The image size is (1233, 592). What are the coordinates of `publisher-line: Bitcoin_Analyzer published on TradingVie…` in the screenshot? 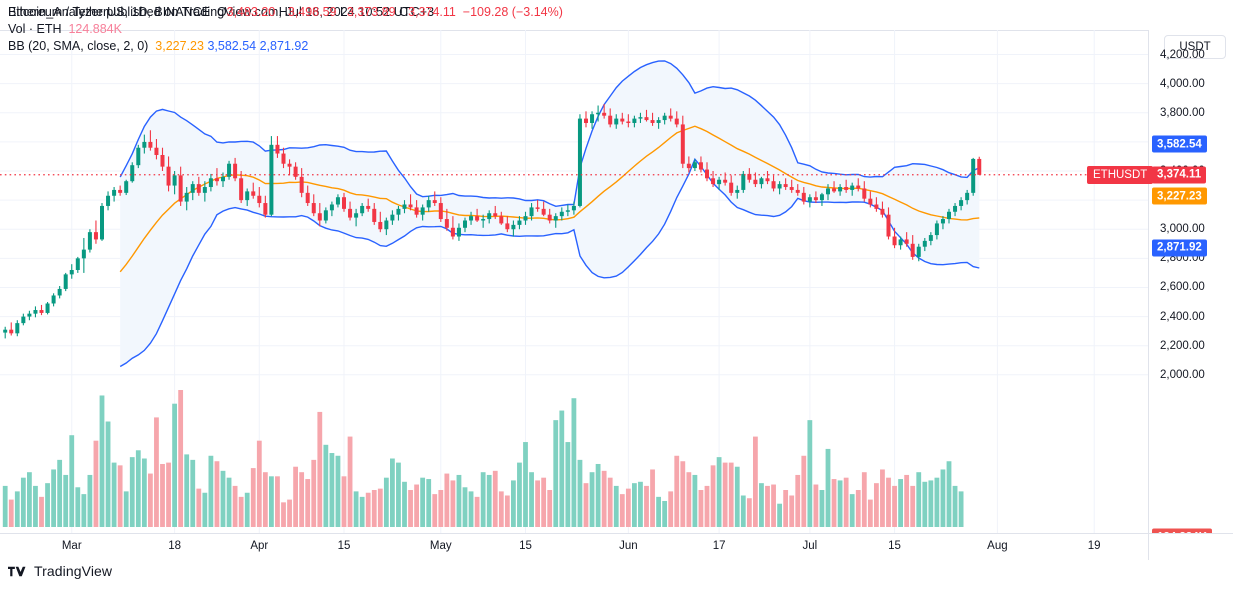 It's located at (221, 12).